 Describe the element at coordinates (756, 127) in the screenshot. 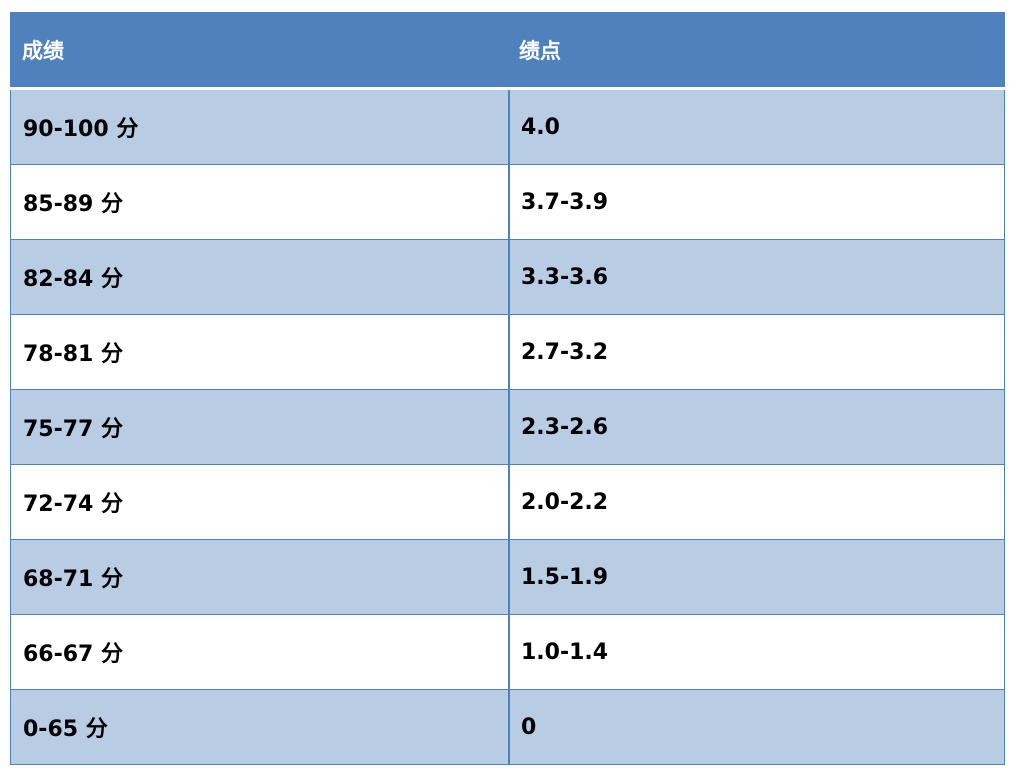

I see `table-cell: 4.0` at that location.